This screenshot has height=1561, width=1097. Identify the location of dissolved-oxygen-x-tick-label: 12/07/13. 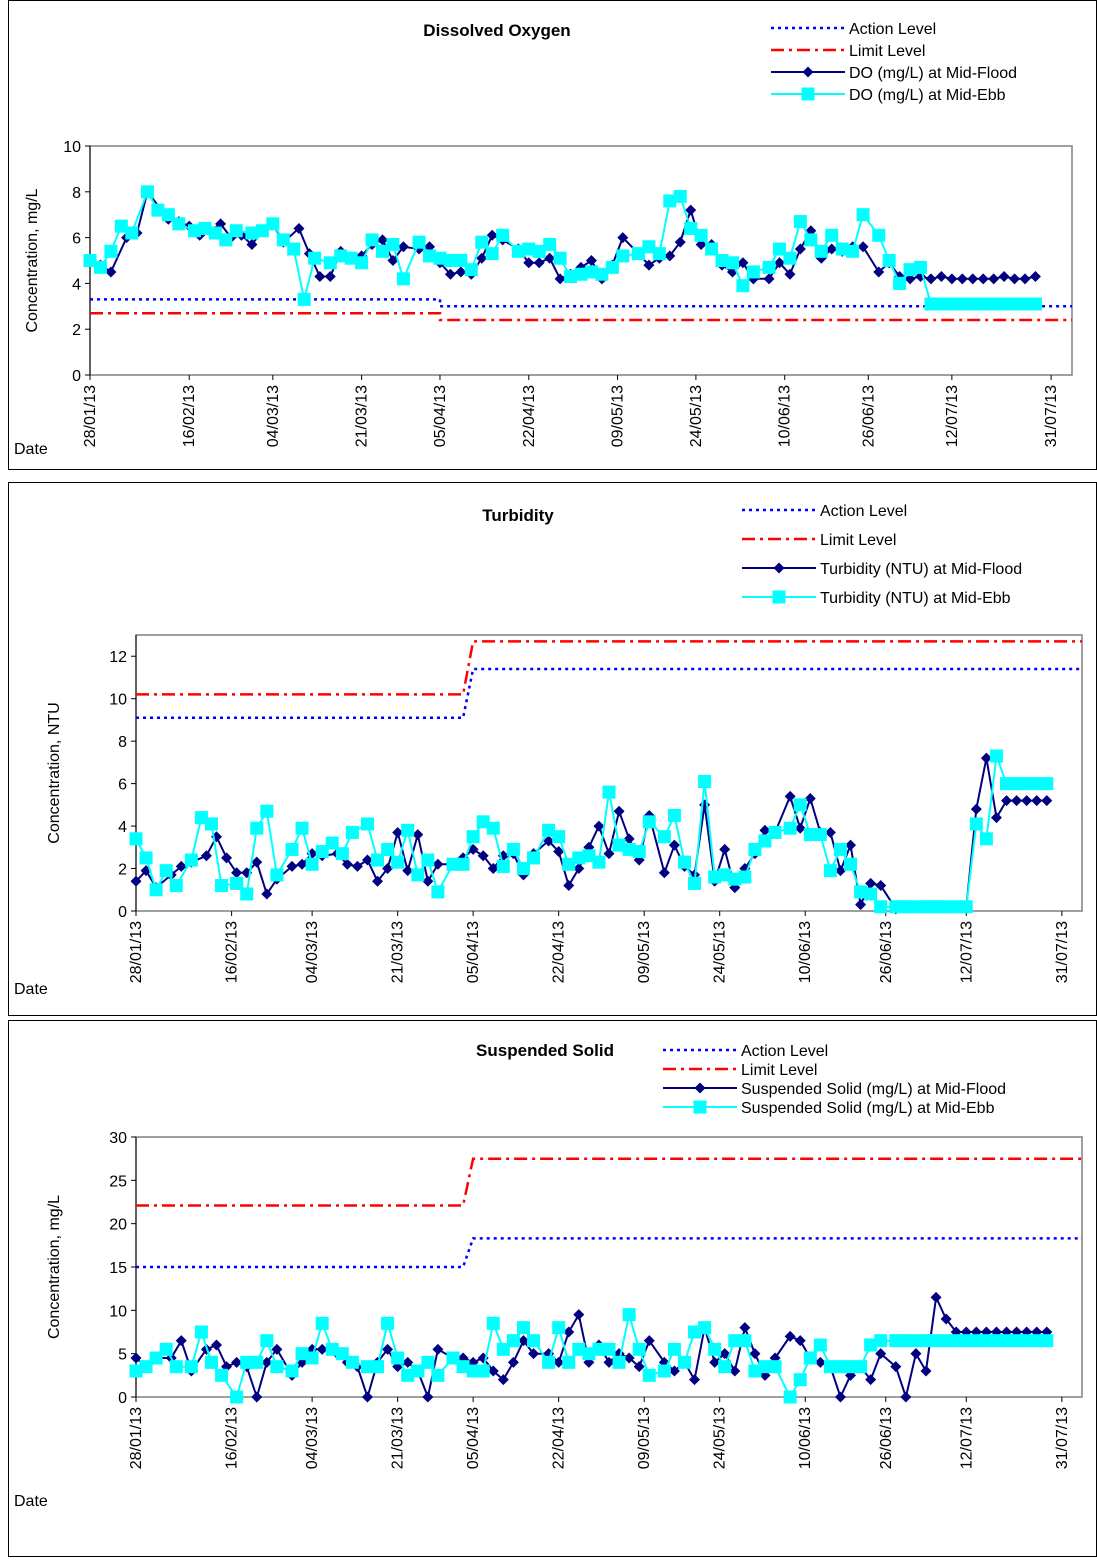
(952, 416).